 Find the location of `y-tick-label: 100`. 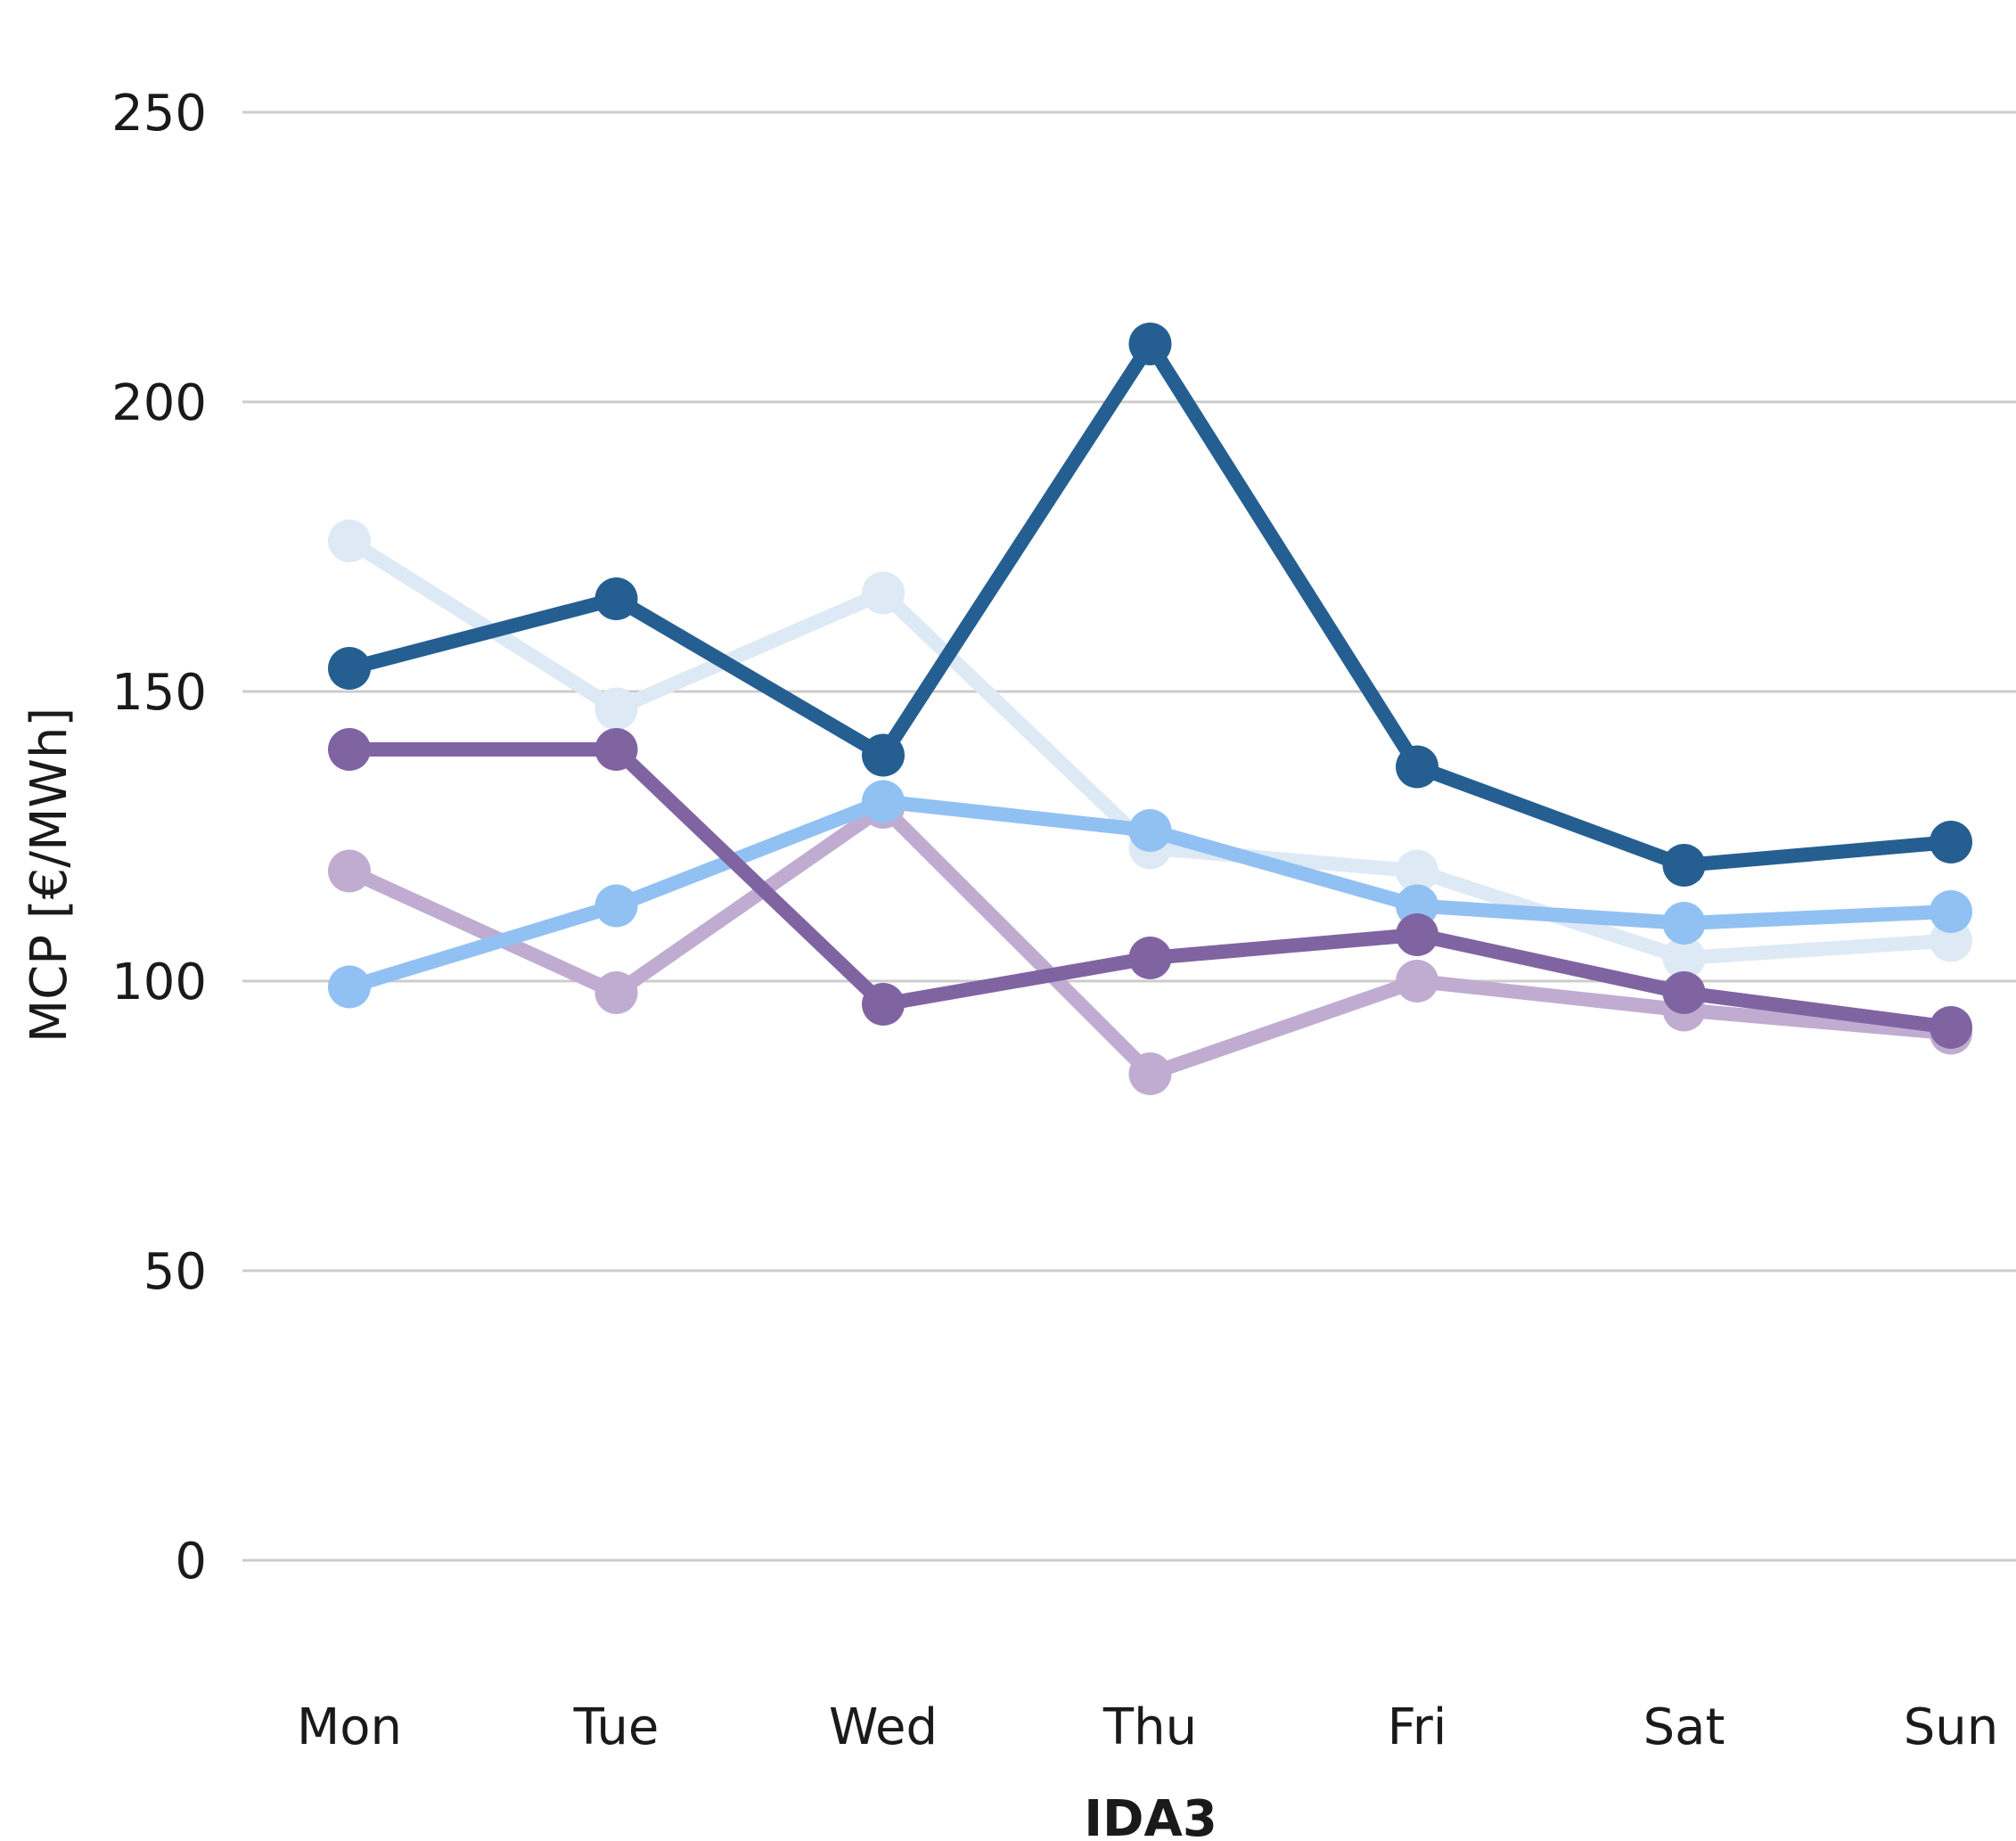

y-tick-label: 100 is located at coordinates (159, 982).